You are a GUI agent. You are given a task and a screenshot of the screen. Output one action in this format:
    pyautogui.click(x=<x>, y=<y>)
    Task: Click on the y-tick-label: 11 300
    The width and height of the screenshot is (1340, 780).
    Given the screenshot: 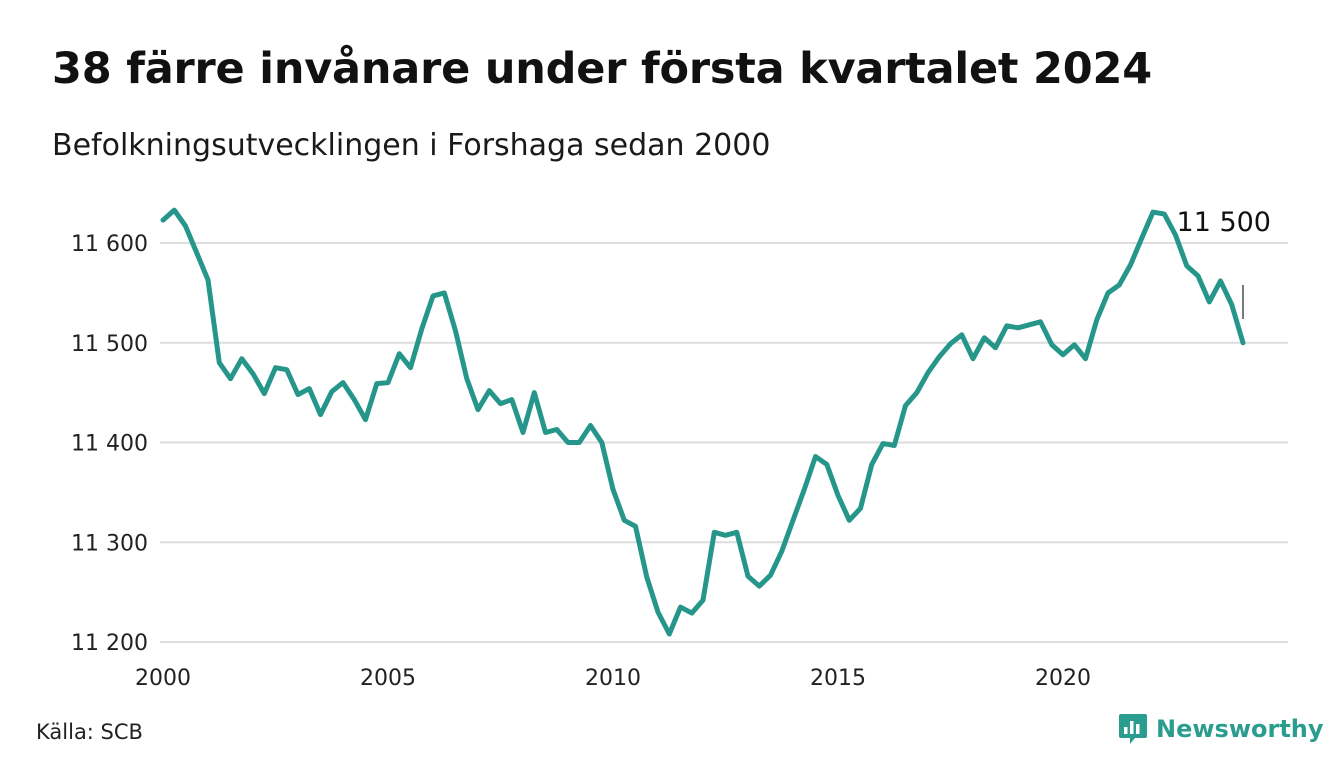 What is the action you would take?
    pyautogui.click(x=109, y=543)
    